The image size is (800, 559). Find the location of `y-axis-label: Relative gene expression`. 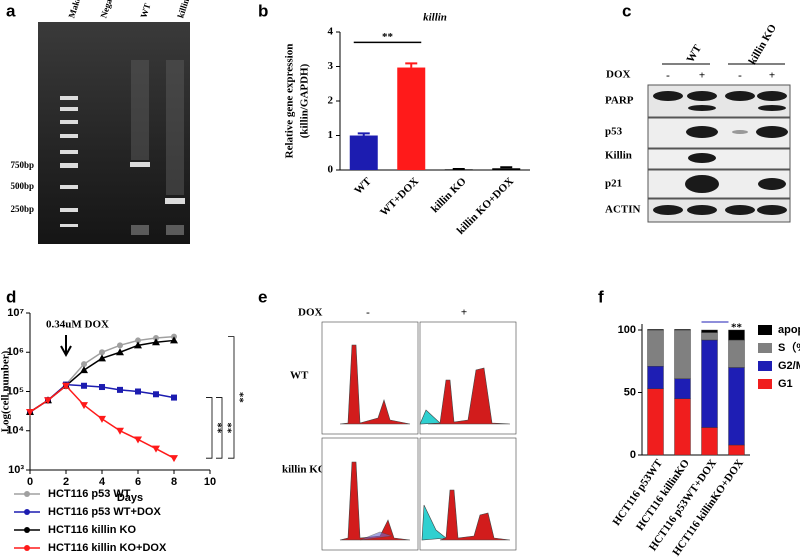

y-axis-label: Relative gene expression is located at coordinates (290, 101).